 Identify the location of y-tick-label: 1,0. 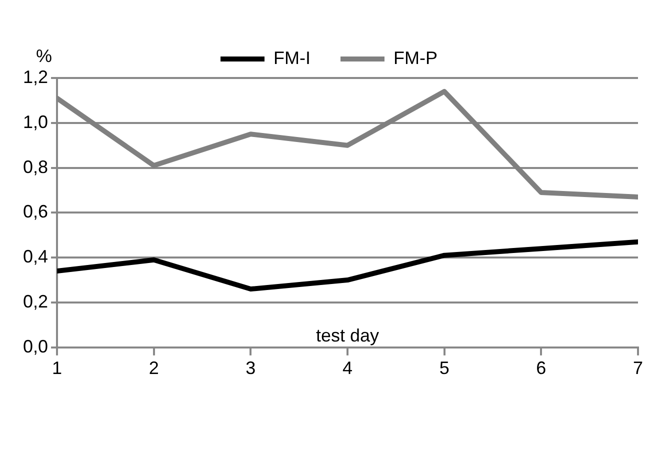
(35, 122).